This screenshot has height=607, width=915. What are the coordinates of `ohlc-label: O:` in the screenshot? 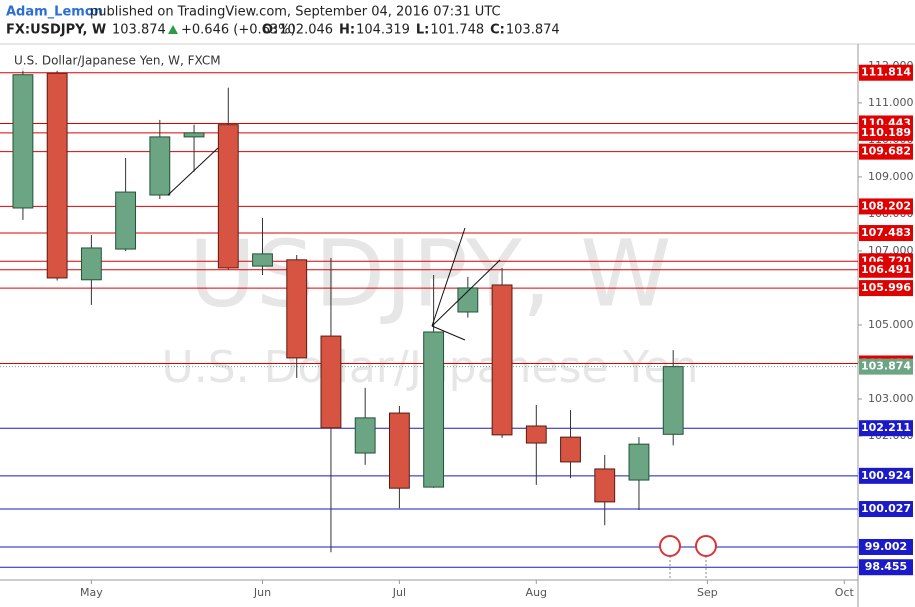 It's located at (270, 30).